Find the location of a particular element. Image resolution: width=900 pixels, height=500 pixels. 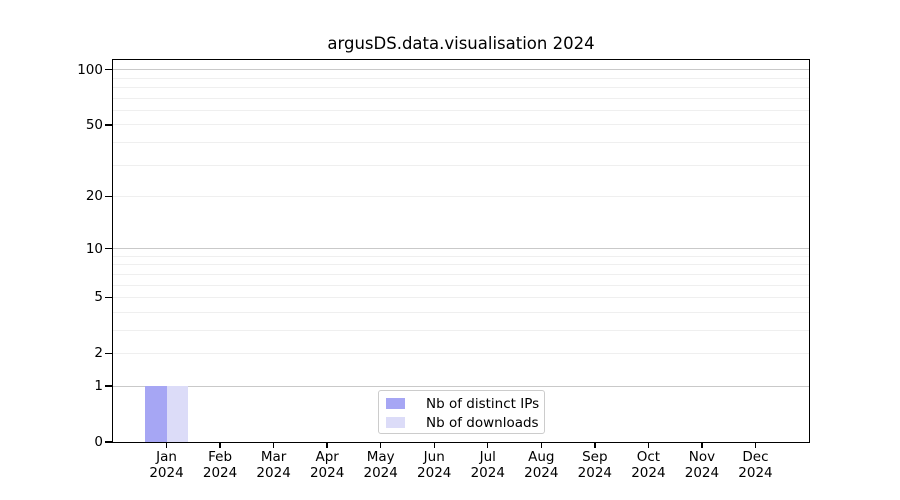

y-axis-tick-label: 50 is located at coordinates (94, 124).